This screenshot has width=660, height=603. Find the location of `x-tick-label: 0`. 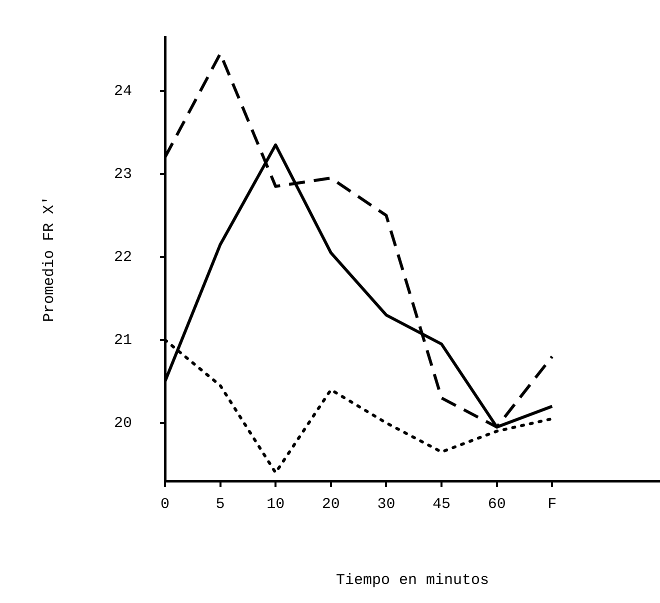

x-tick-label: 0 is located at coordinates (165, 504).